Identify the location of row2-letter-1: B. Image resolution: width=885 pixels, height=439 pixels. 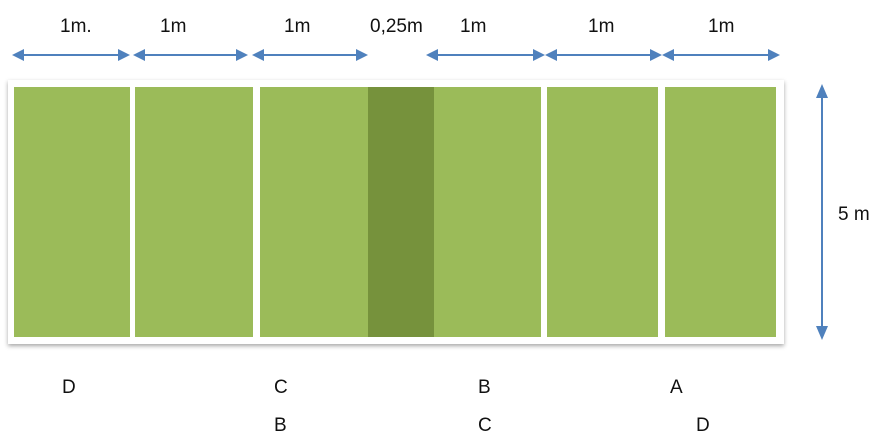
(280, 425).